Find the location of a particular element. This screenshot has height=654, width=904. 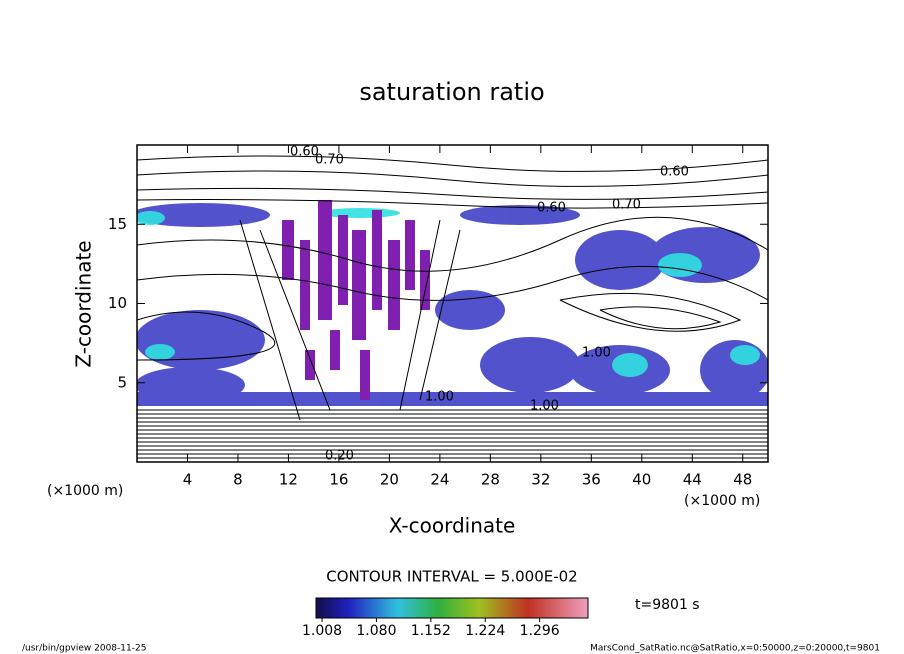

x-tick-label: 8 is located at coordinates (238, 480).